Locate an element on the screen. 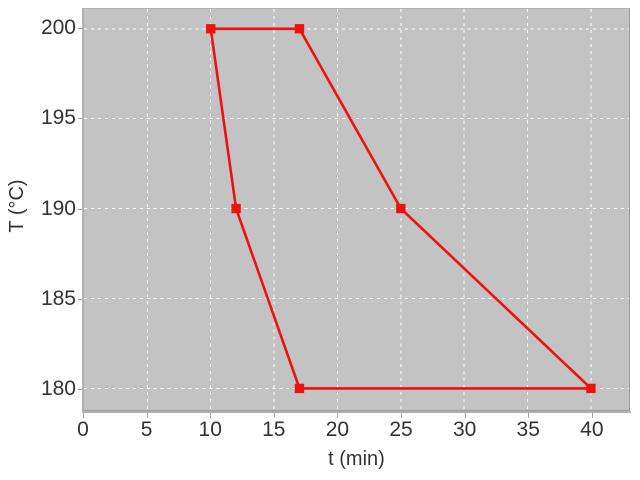 The width and height of the screenshot is (640, 480). x-tick-label: 5 is located at coordinates (146, 429).